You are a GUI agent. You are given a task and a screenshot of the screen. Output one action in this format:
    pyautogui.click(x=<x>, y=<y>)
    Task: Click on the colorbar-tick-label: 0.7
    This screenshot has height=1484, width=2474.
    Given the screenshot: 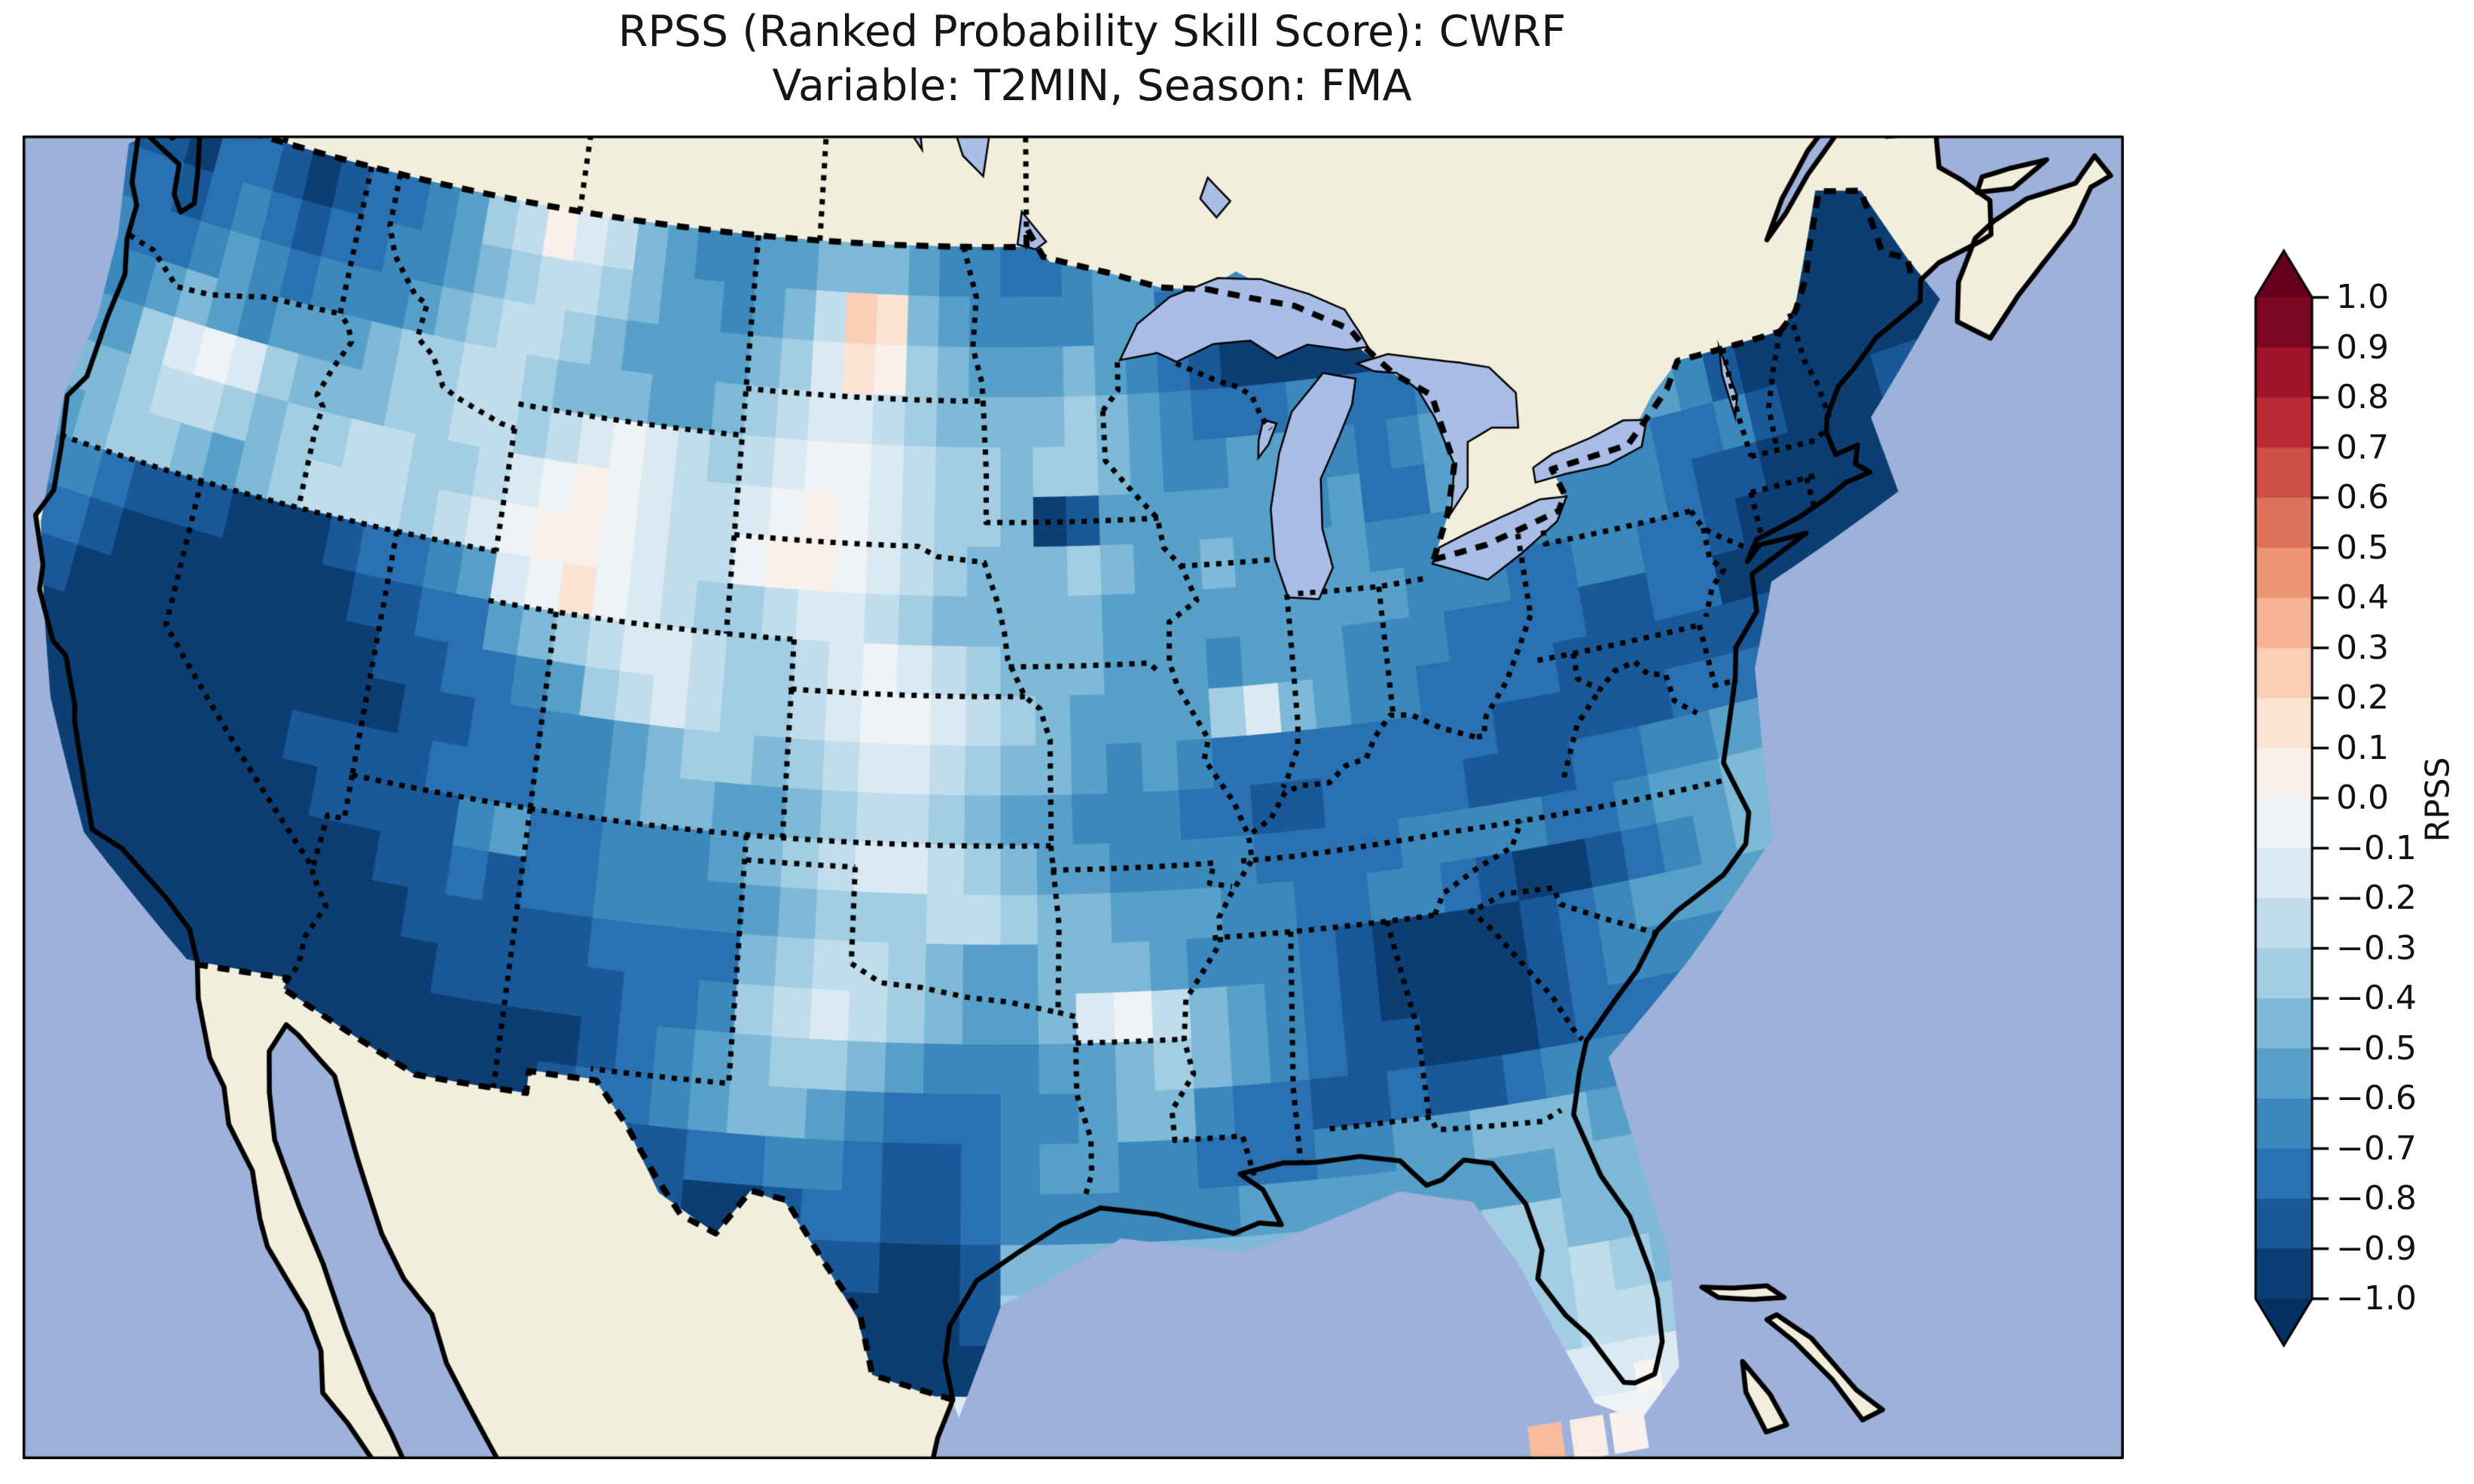 What is the action you would take?
    pyautogui.click(x=2363, y=447)
    